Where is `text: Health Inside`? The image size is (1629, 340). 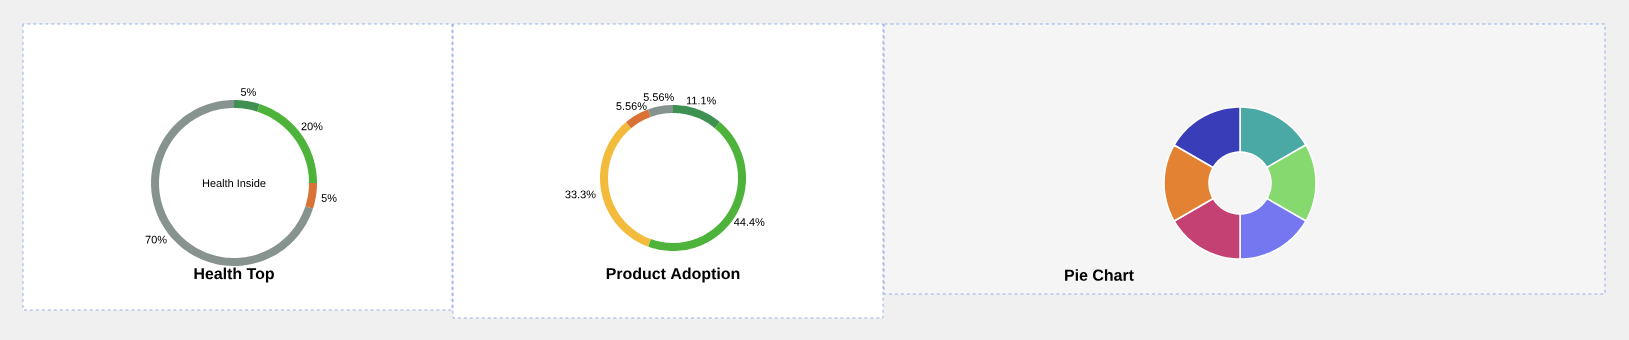
text: Health Inside is located at coordinates (234, 183).